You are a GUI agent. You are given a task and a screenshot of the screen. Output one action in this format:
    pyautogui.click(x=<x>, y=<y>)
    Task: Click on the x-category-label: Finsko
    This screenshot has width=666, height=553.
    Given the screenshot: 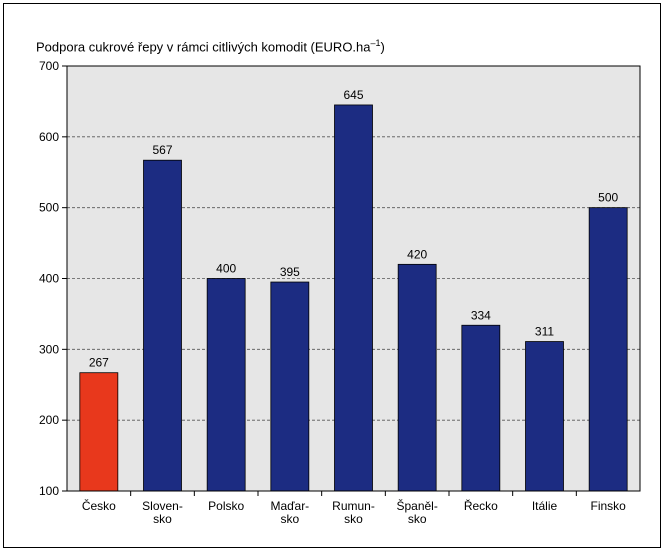 What is the action you would take?
    pyautogui.click(x=608, y=506)
    